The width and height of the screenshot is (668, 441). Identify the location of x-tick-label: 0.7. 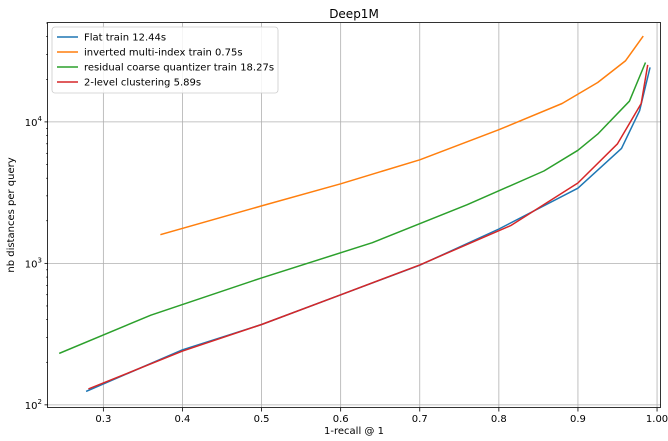
(420, 419).